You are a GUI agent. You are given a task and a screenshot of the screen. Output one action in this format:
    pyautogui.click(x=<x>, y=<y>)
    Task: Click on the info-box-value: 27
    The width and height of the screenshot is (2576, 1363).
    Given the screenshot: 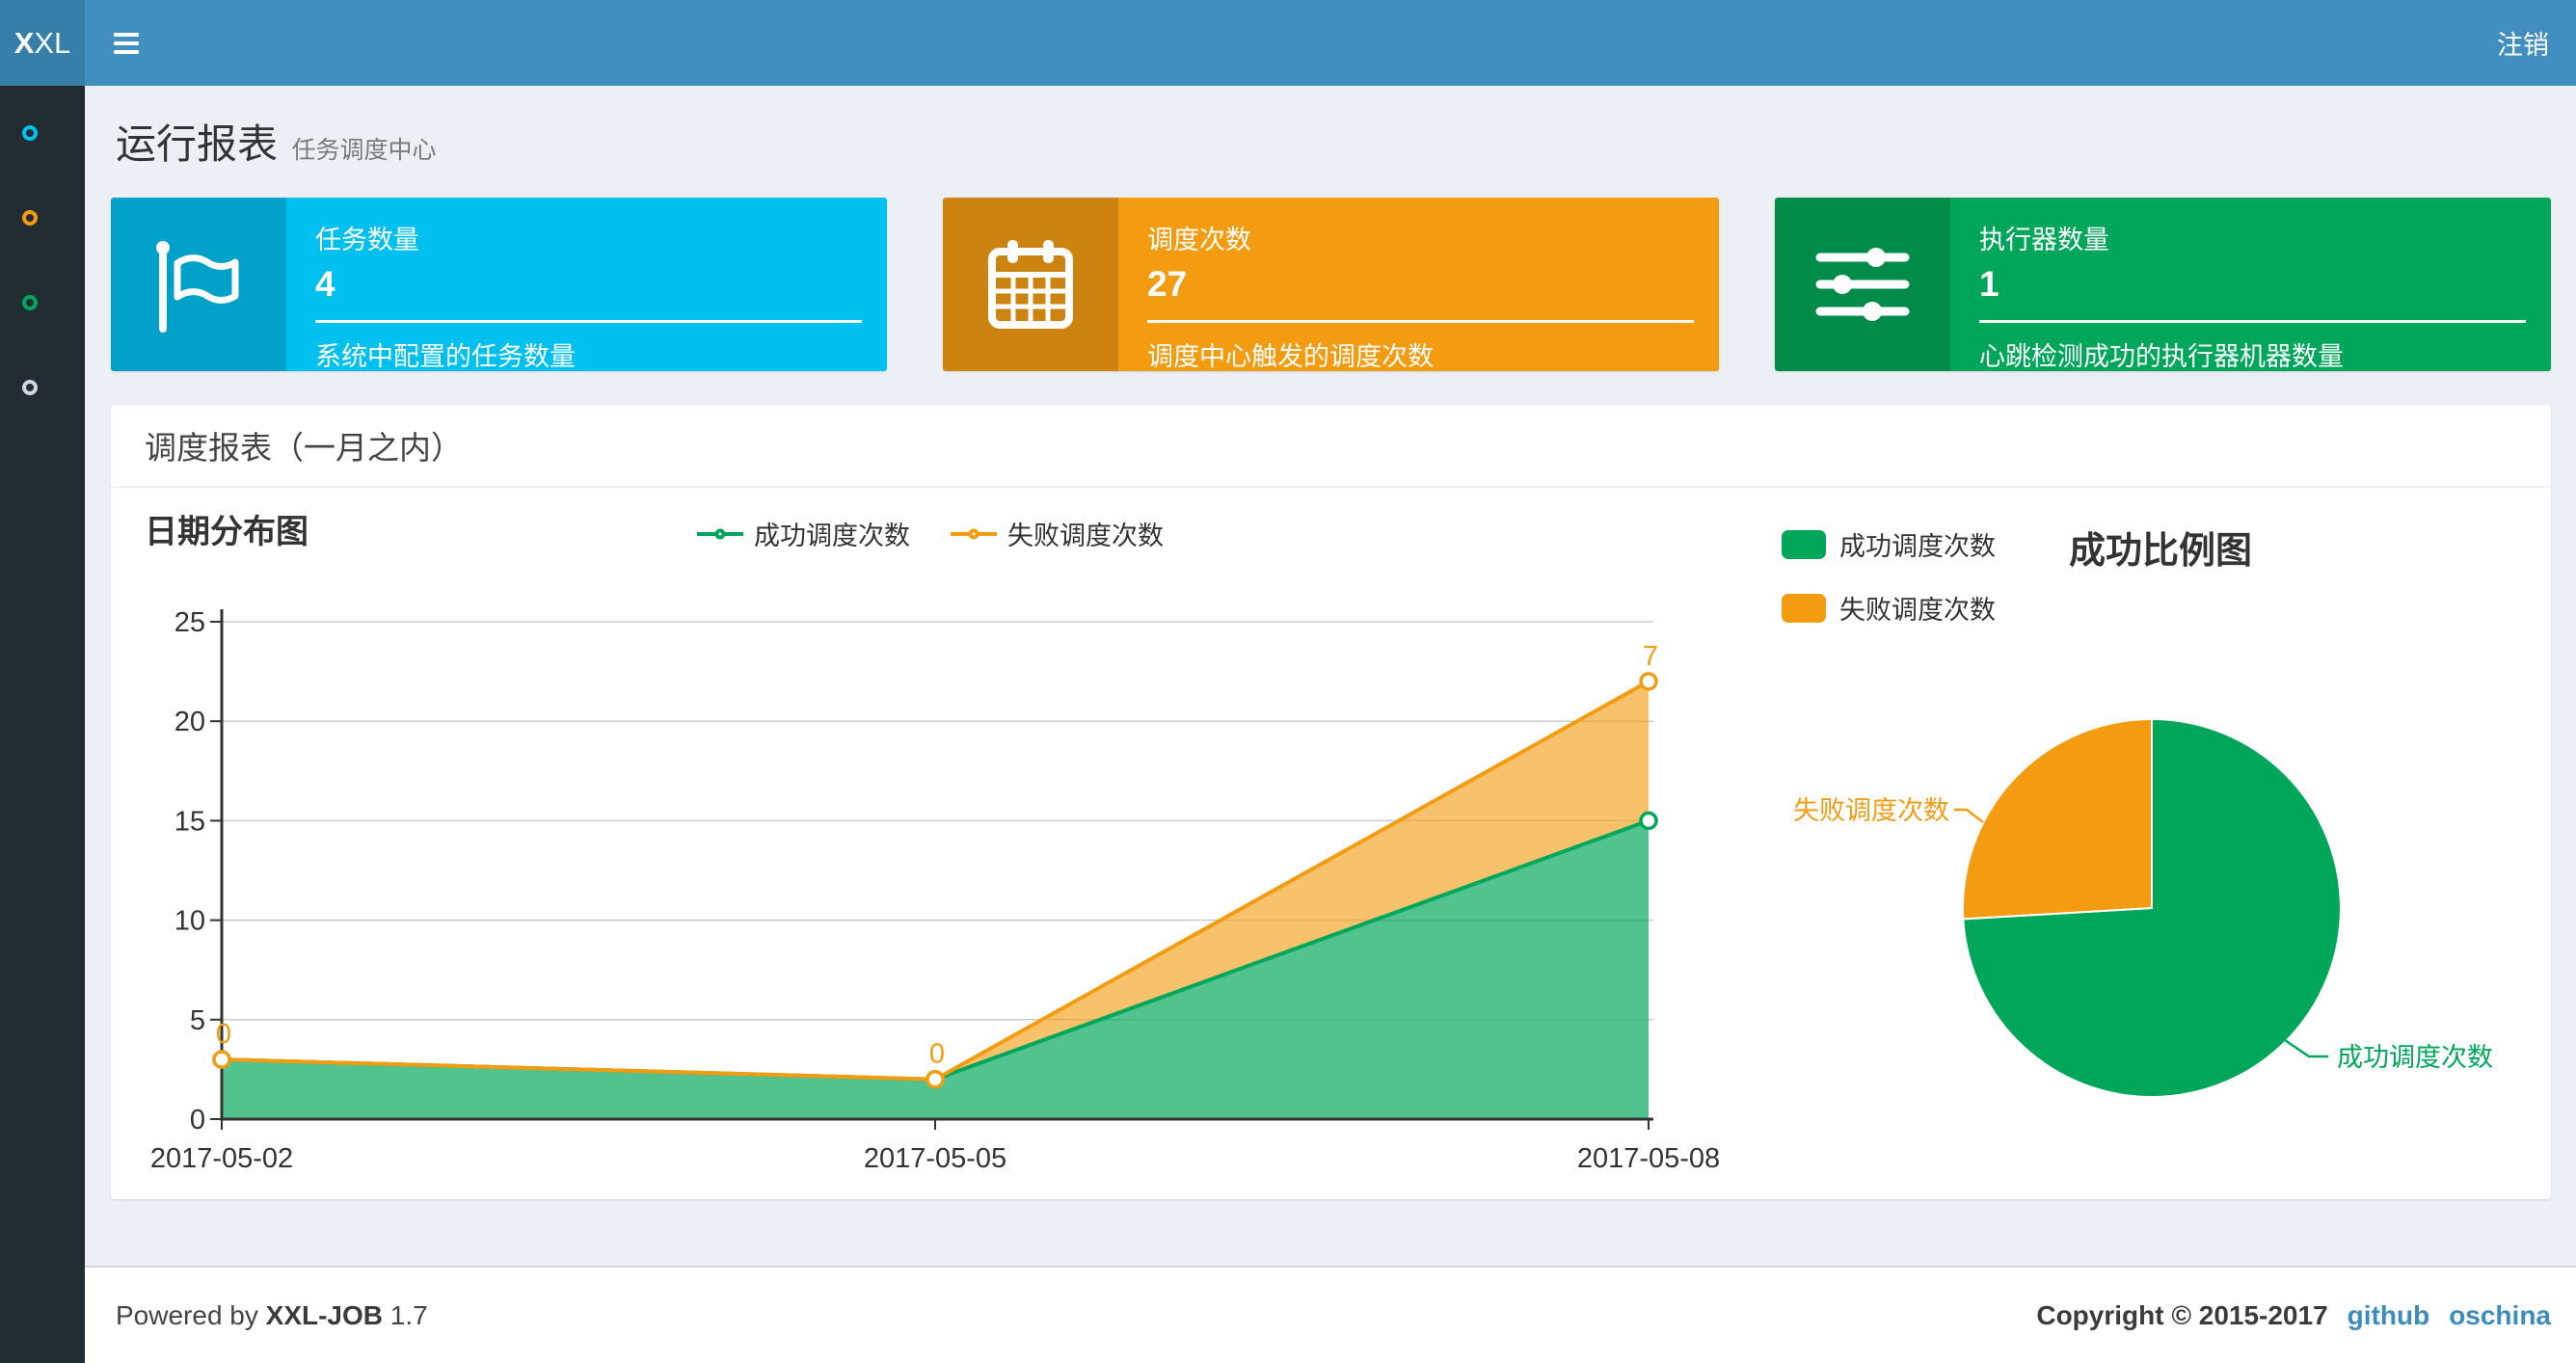 What is the action you would take?
    pyautogui.click(x=1167, y=284)
    